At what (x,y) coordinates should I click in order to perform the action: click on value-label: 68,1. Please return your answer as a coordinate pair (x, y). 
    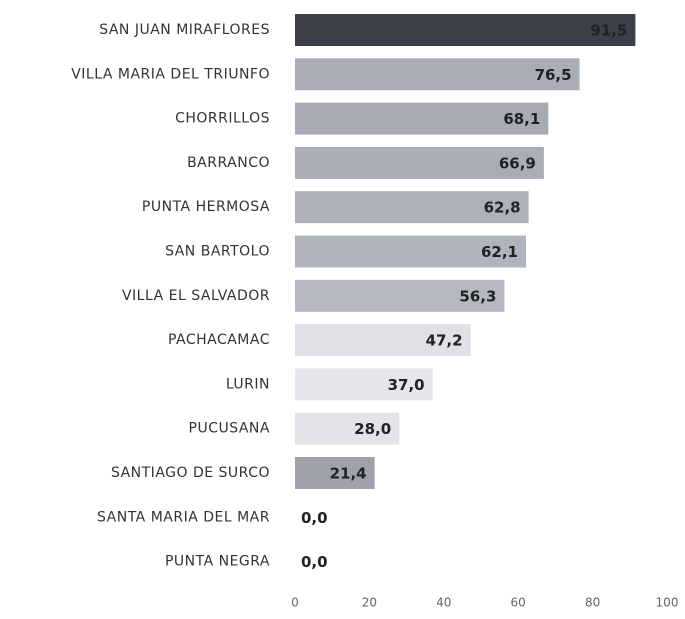
    Looking at the image, I should click on (521, 119).